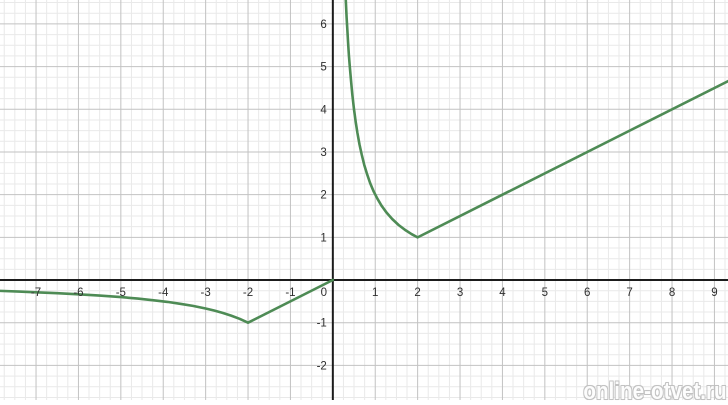  What do you see at coordinates (375, 293) in the screenshot?
I see `x-tick-label: 1` at bounding box center [375, 293].